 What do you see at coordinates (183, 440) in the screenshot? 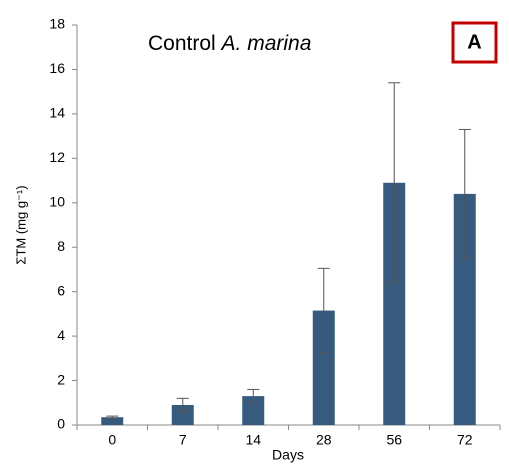
I see `x-tick-label: 7` at bounding box center [183, 440].